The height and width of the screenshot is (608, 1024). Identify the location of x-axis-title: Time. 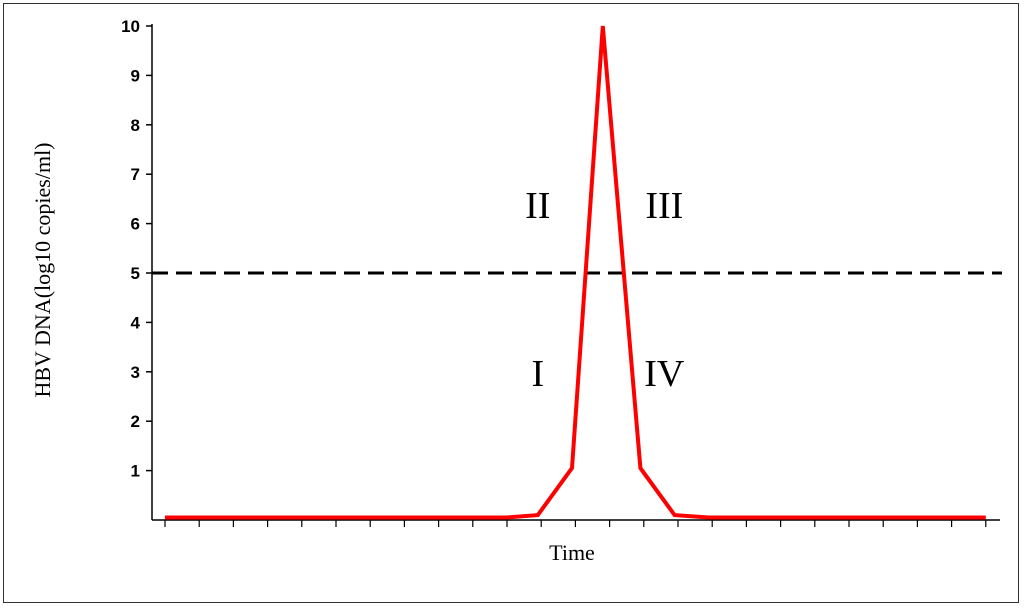
(572, 552).